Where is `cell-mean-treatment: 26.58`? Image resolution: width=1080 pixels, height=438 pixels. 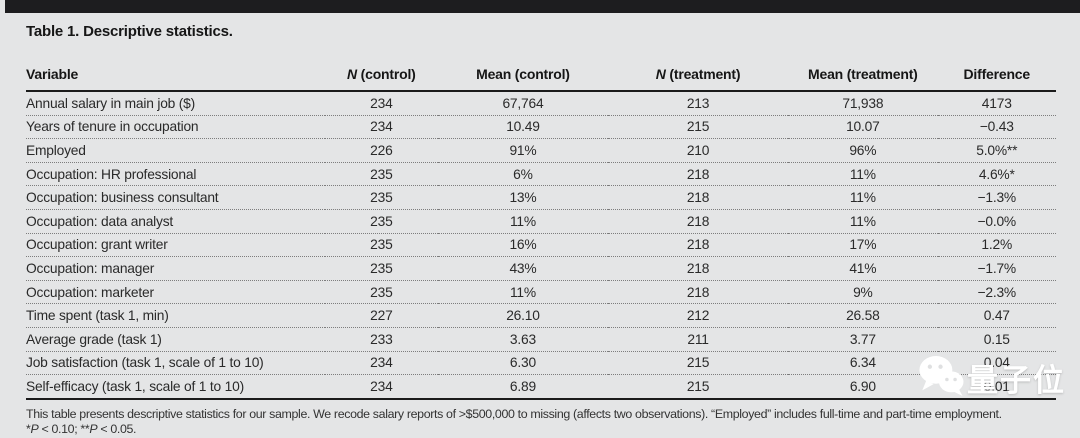 cell-mean-treatment: 26.58 is located at coordinates (863, 315).